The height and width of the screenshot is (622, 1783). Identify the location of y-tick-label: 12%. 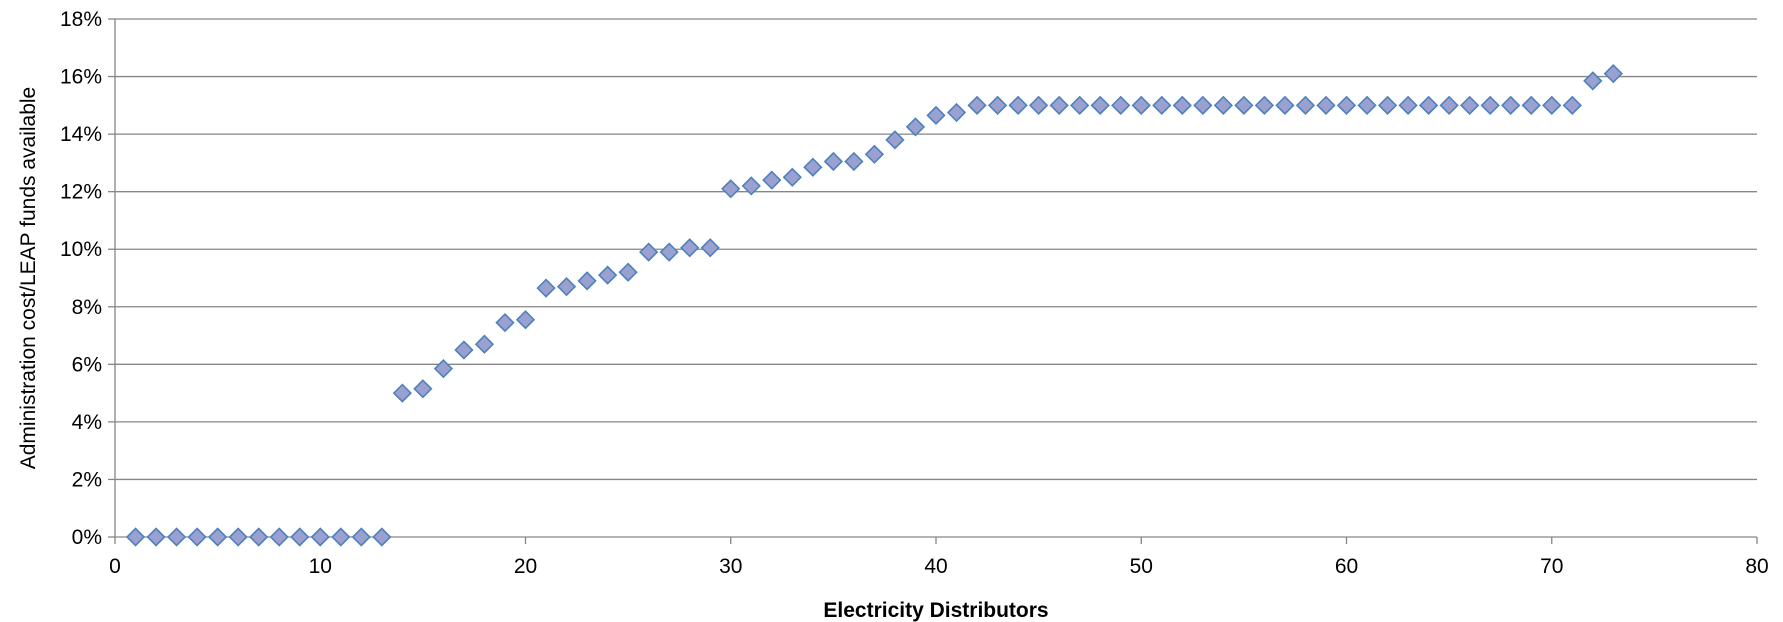
(81, 192).